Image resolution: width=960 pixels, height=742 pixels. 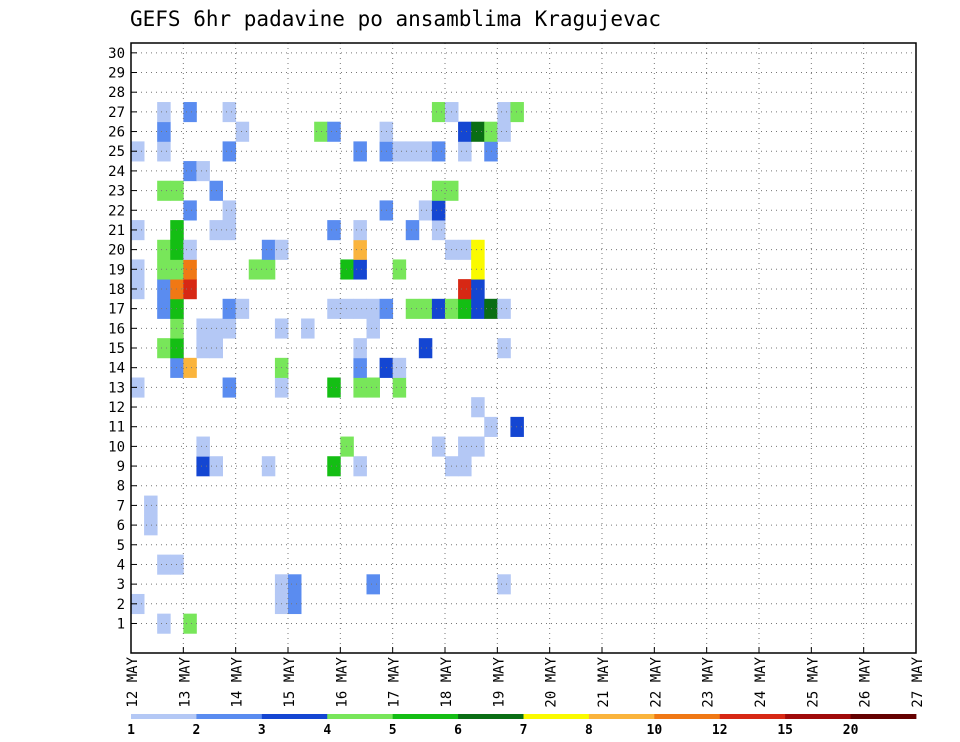 I want to click on y-tick-label: 27, so click(x=116, y=113).